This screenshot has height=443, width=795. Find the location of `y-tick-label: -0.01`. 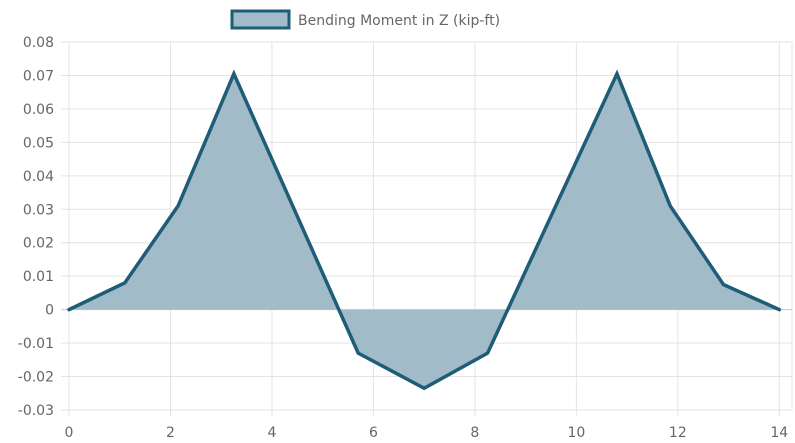

y-tick-label: -0.01 is located at coordinates (36, 344).